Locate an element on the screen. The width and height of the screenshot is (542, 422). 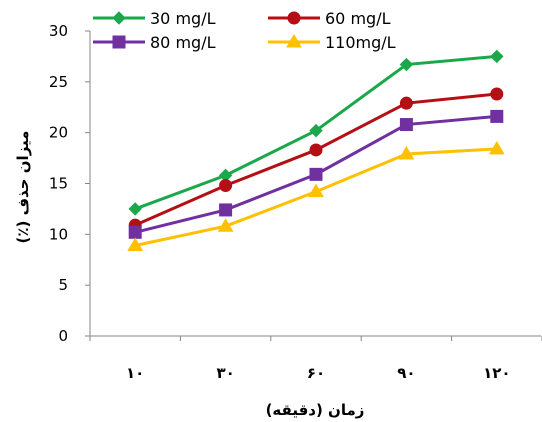
y-axis-ticks: 0 5 10 15 20 25 30 is located at coordinates (69, 183).